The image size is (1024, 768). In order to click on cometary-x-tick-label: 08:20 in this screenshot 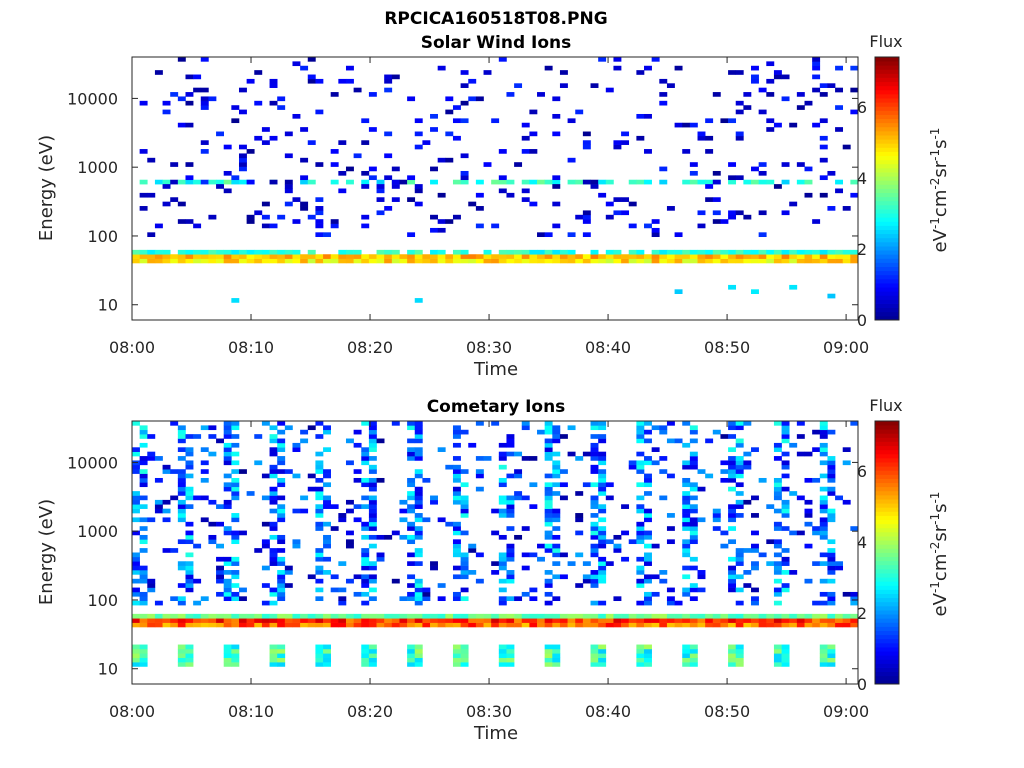, I will do `click(370, 711)`.